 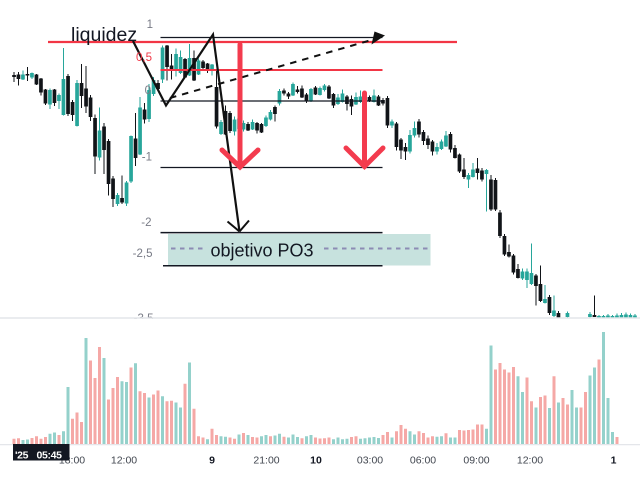 I want to click on svg-text: 0,5, so click(x=144, y=58).